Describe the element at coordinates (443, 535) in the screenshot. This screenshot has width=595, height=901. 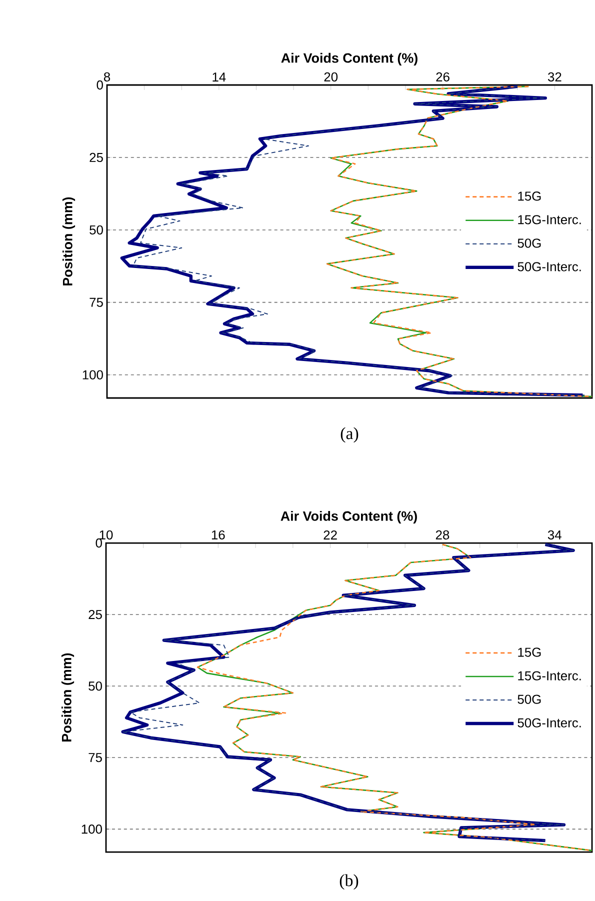
I see `x-tick-label: 28` at that location.